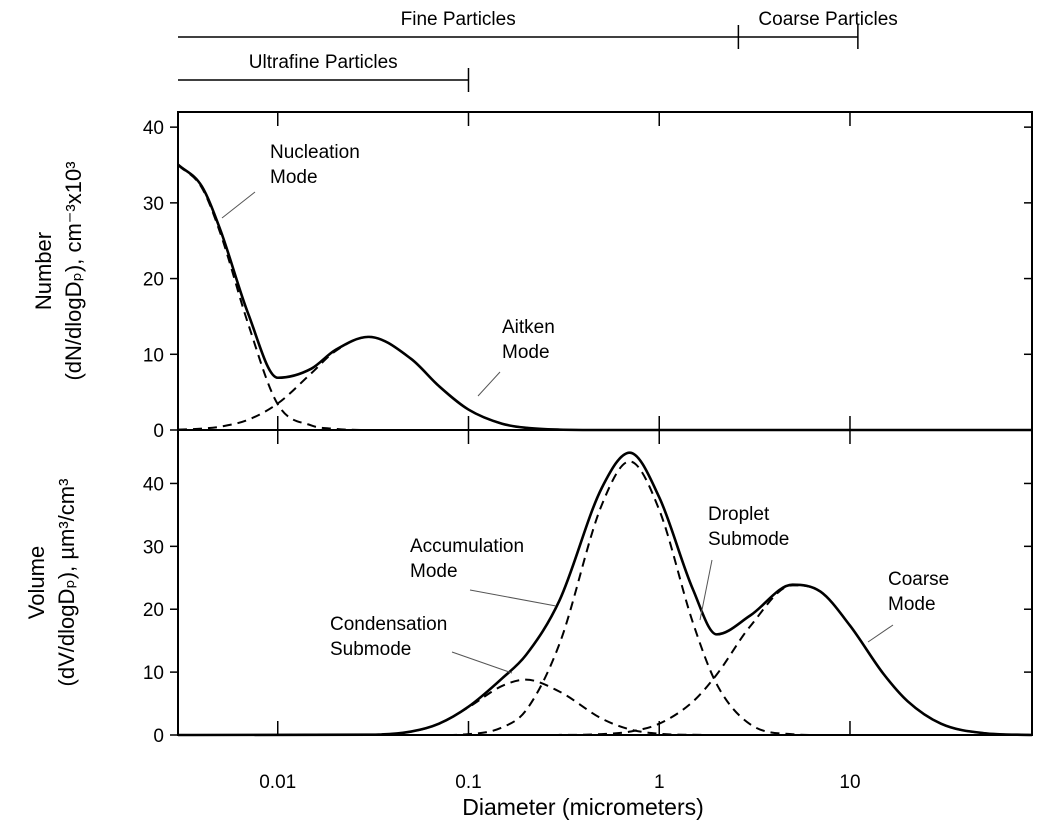 The height and width of the screenshot is (828, 1045). What do you see at coordinates (458, 19) in the screenshot?
I see `size-range-label: Fine Particles` at bounding box center [458, 19].